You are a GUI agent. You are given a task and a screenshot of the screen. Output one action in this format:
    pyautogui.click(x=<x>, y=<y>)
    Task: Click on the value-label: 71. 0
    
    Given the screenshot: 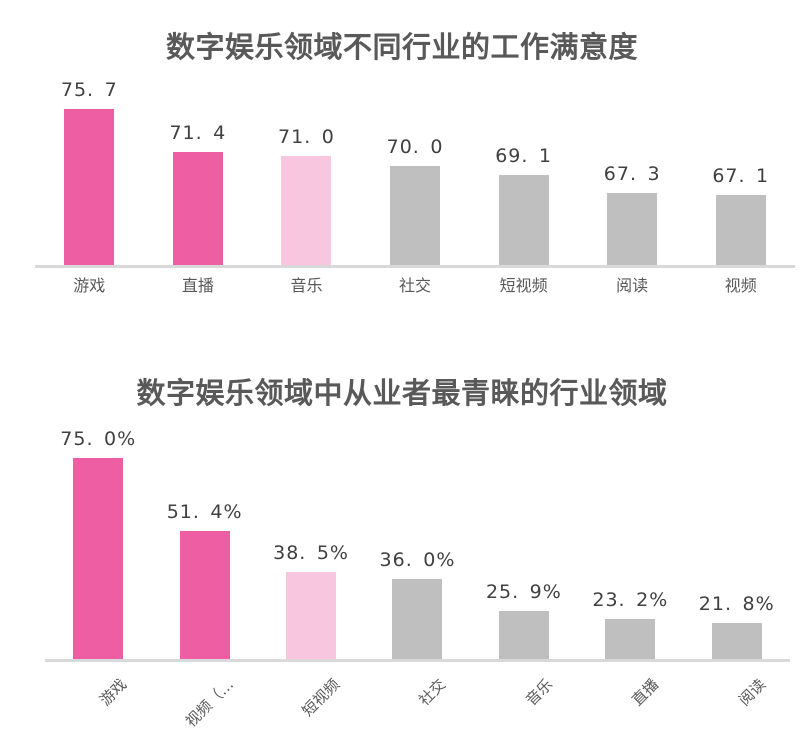 What is the action you would take?
    pyautogui.click(x=306, y=137)
    